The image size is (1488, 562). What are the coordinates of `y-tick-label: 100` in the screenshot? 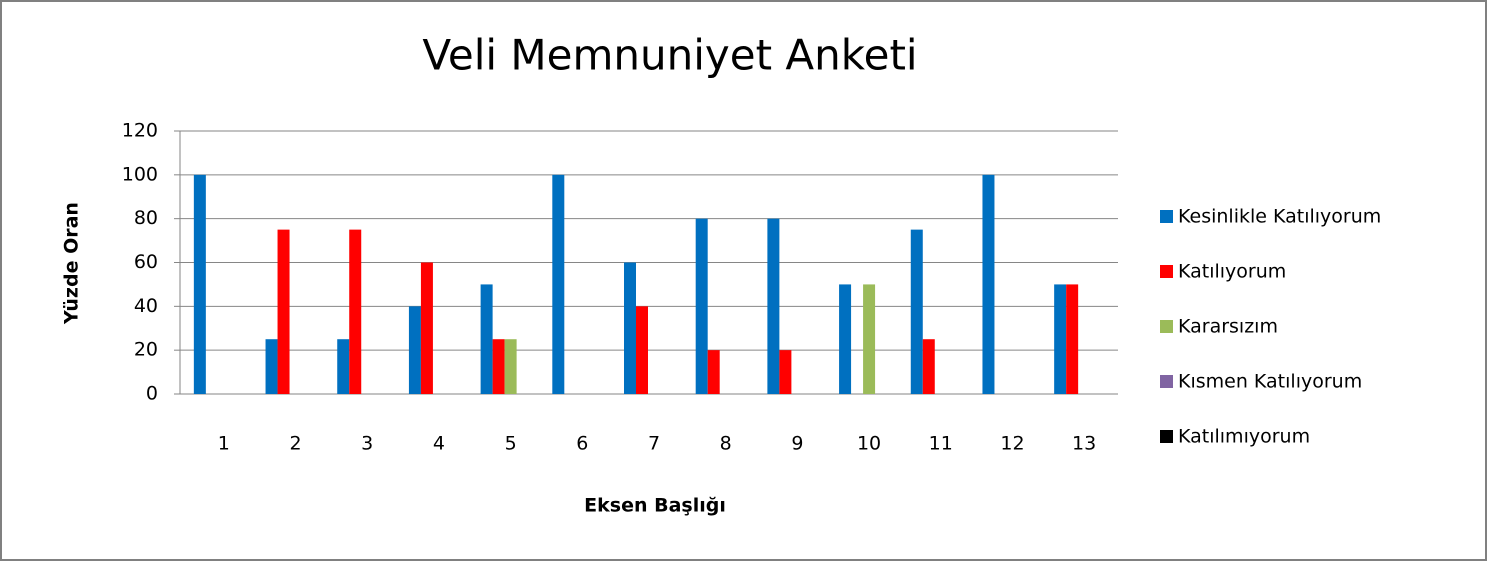 It's located at (140, 174).